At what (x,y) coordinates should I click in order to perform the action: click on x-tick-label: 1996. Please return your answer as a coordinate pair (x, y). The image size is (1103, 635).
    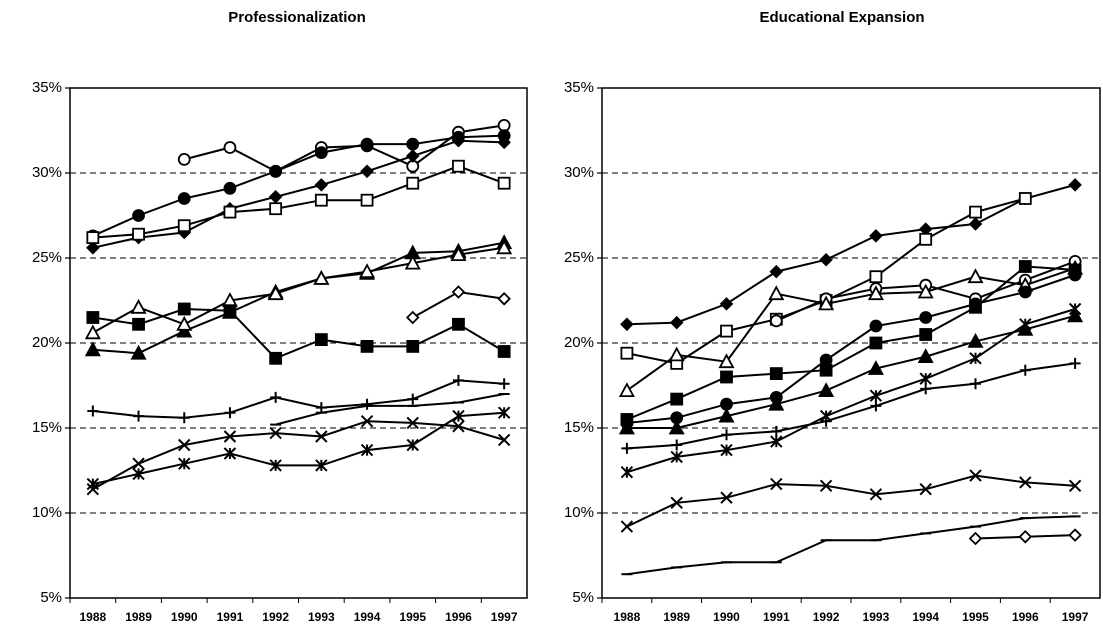
    Looking at the image, I should click on (1025, 617).